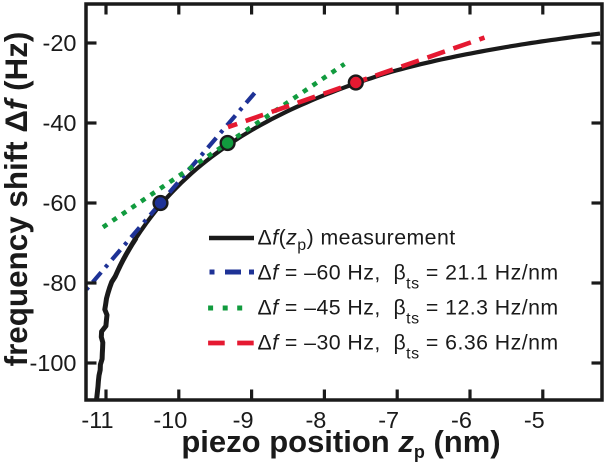 Image resolution: width=606 pixels, height=470 pixels. What do you see at coordinates (60, 123) in the screenshot?
I see `svg-text: -40` at bounding box center [60, 123].